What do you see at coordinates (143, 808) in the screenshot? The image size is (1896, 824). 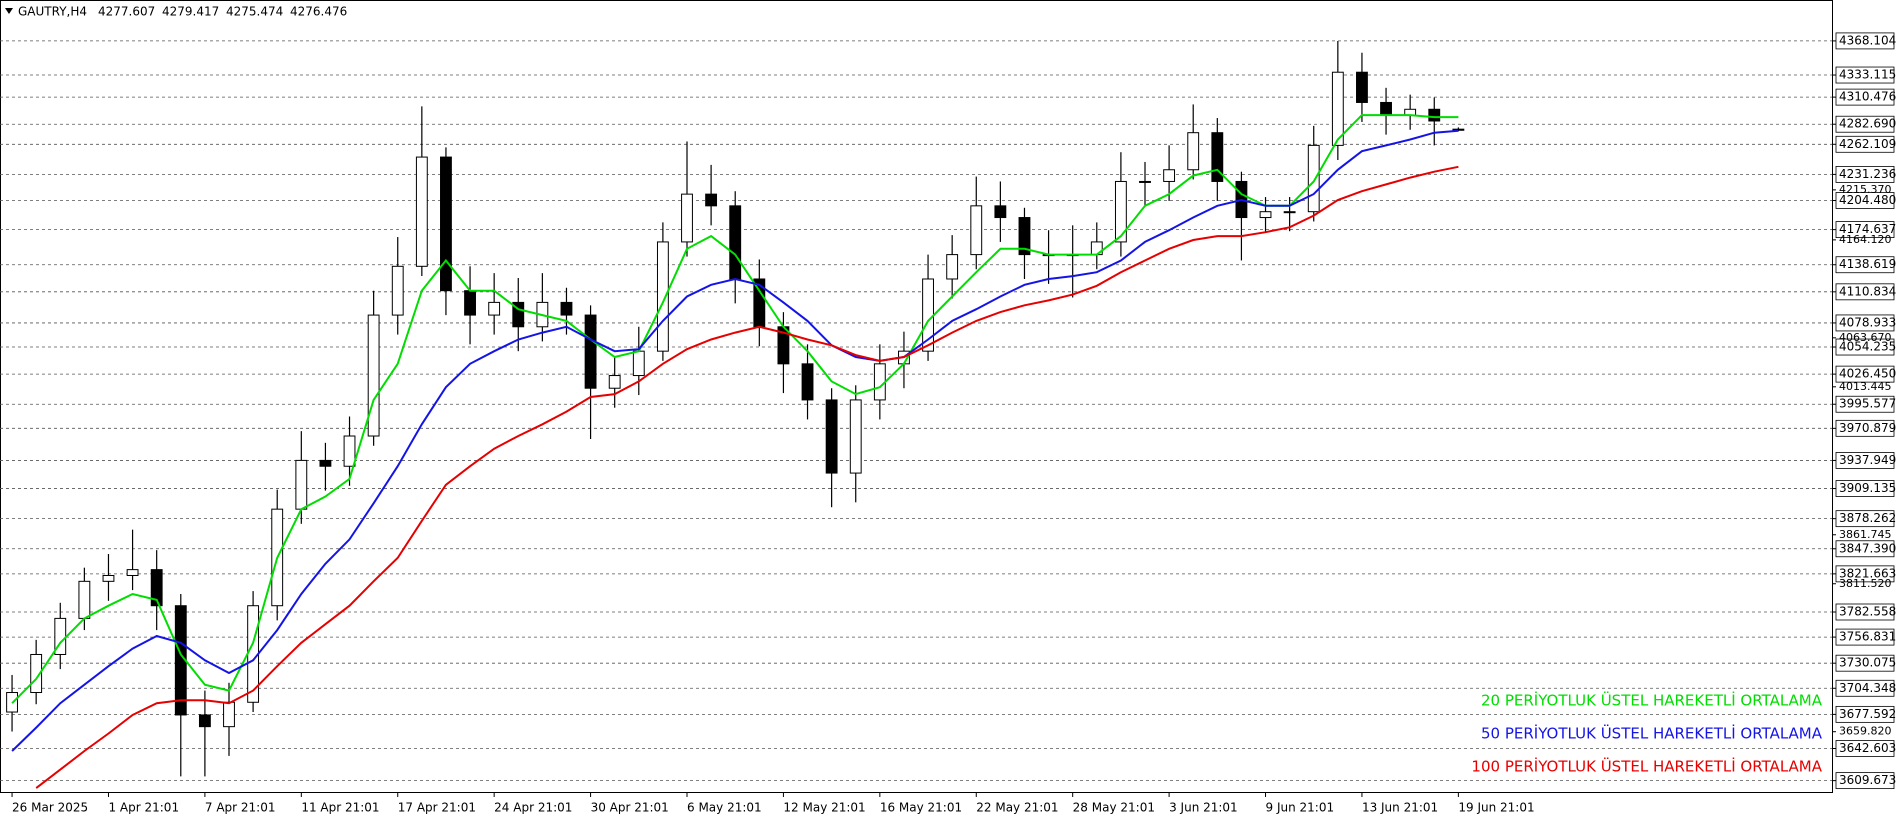 I see `x-tick-label: 1 Apr 21:01` at bounding box center [143, 808].